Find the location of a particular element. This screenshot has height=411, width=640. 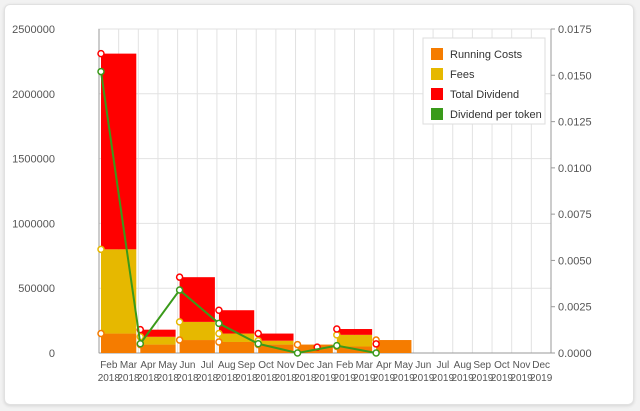

y-left-tick-label: 1500000 is located at coordinates (33, 160).